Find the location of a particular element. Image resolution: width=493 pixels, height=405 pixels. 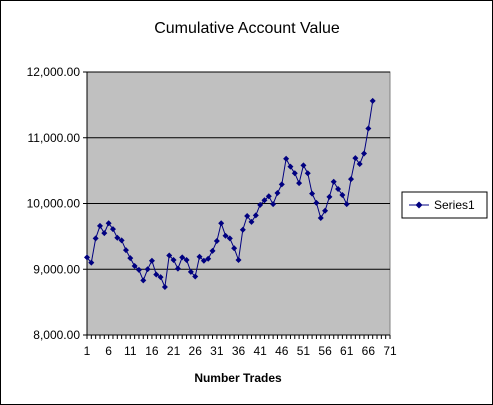

x-tick-label: 31 is located at coordinates (217, 351).